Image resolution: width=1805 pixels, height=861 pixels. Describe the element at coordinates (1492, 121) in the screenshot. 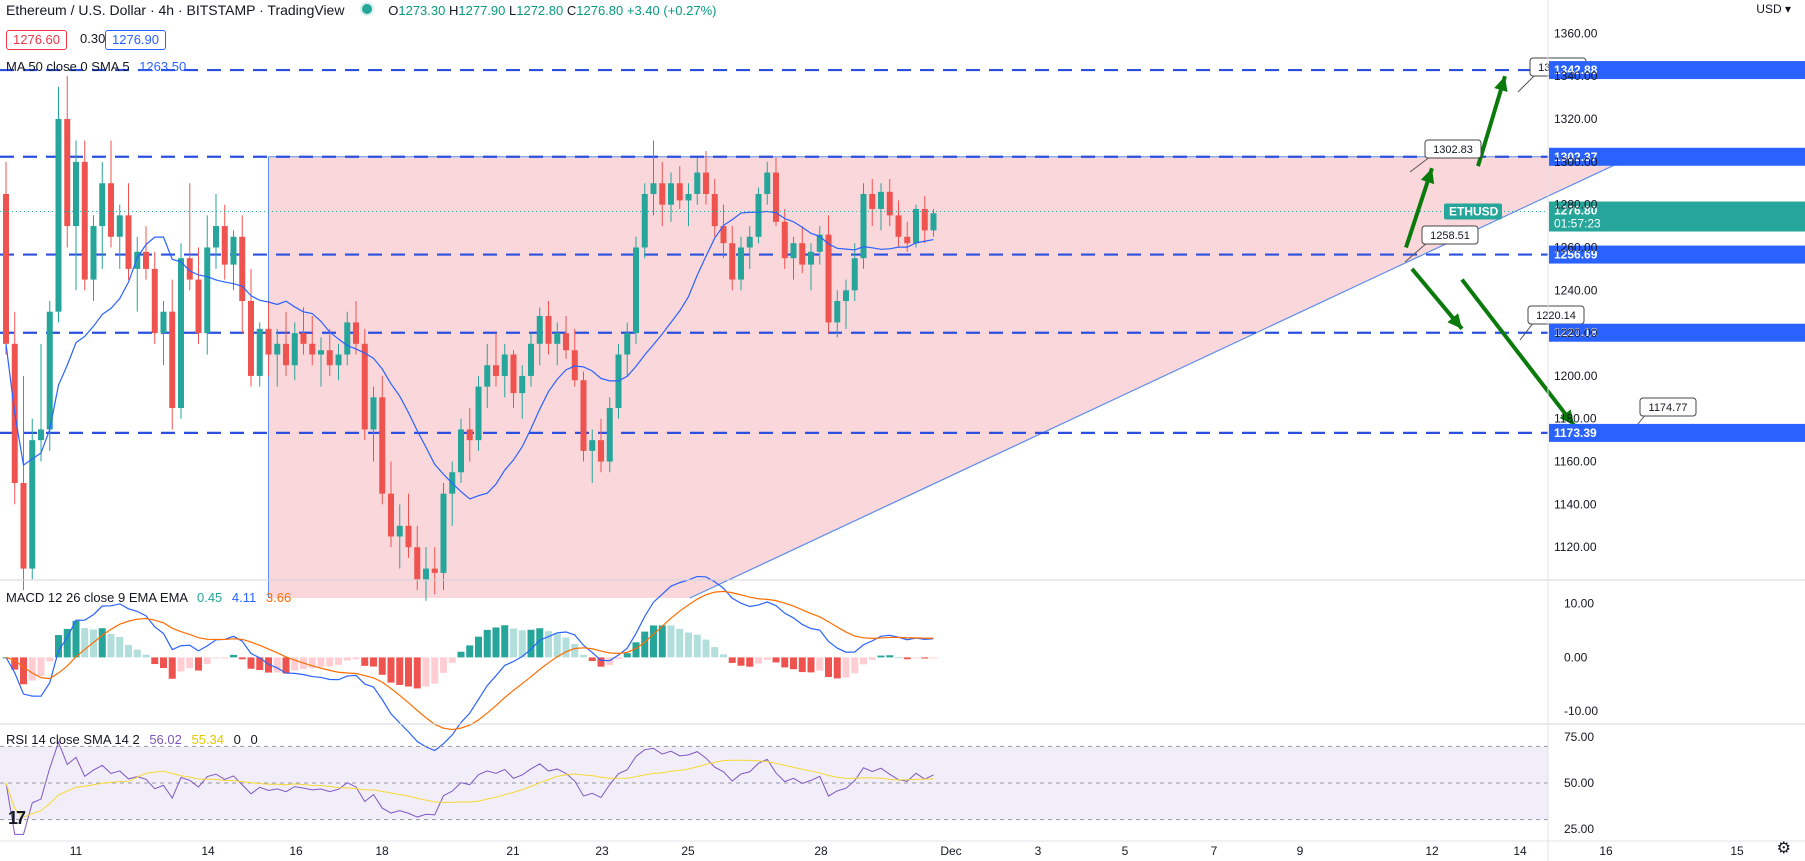

I see `up-arrow-long` at that location.